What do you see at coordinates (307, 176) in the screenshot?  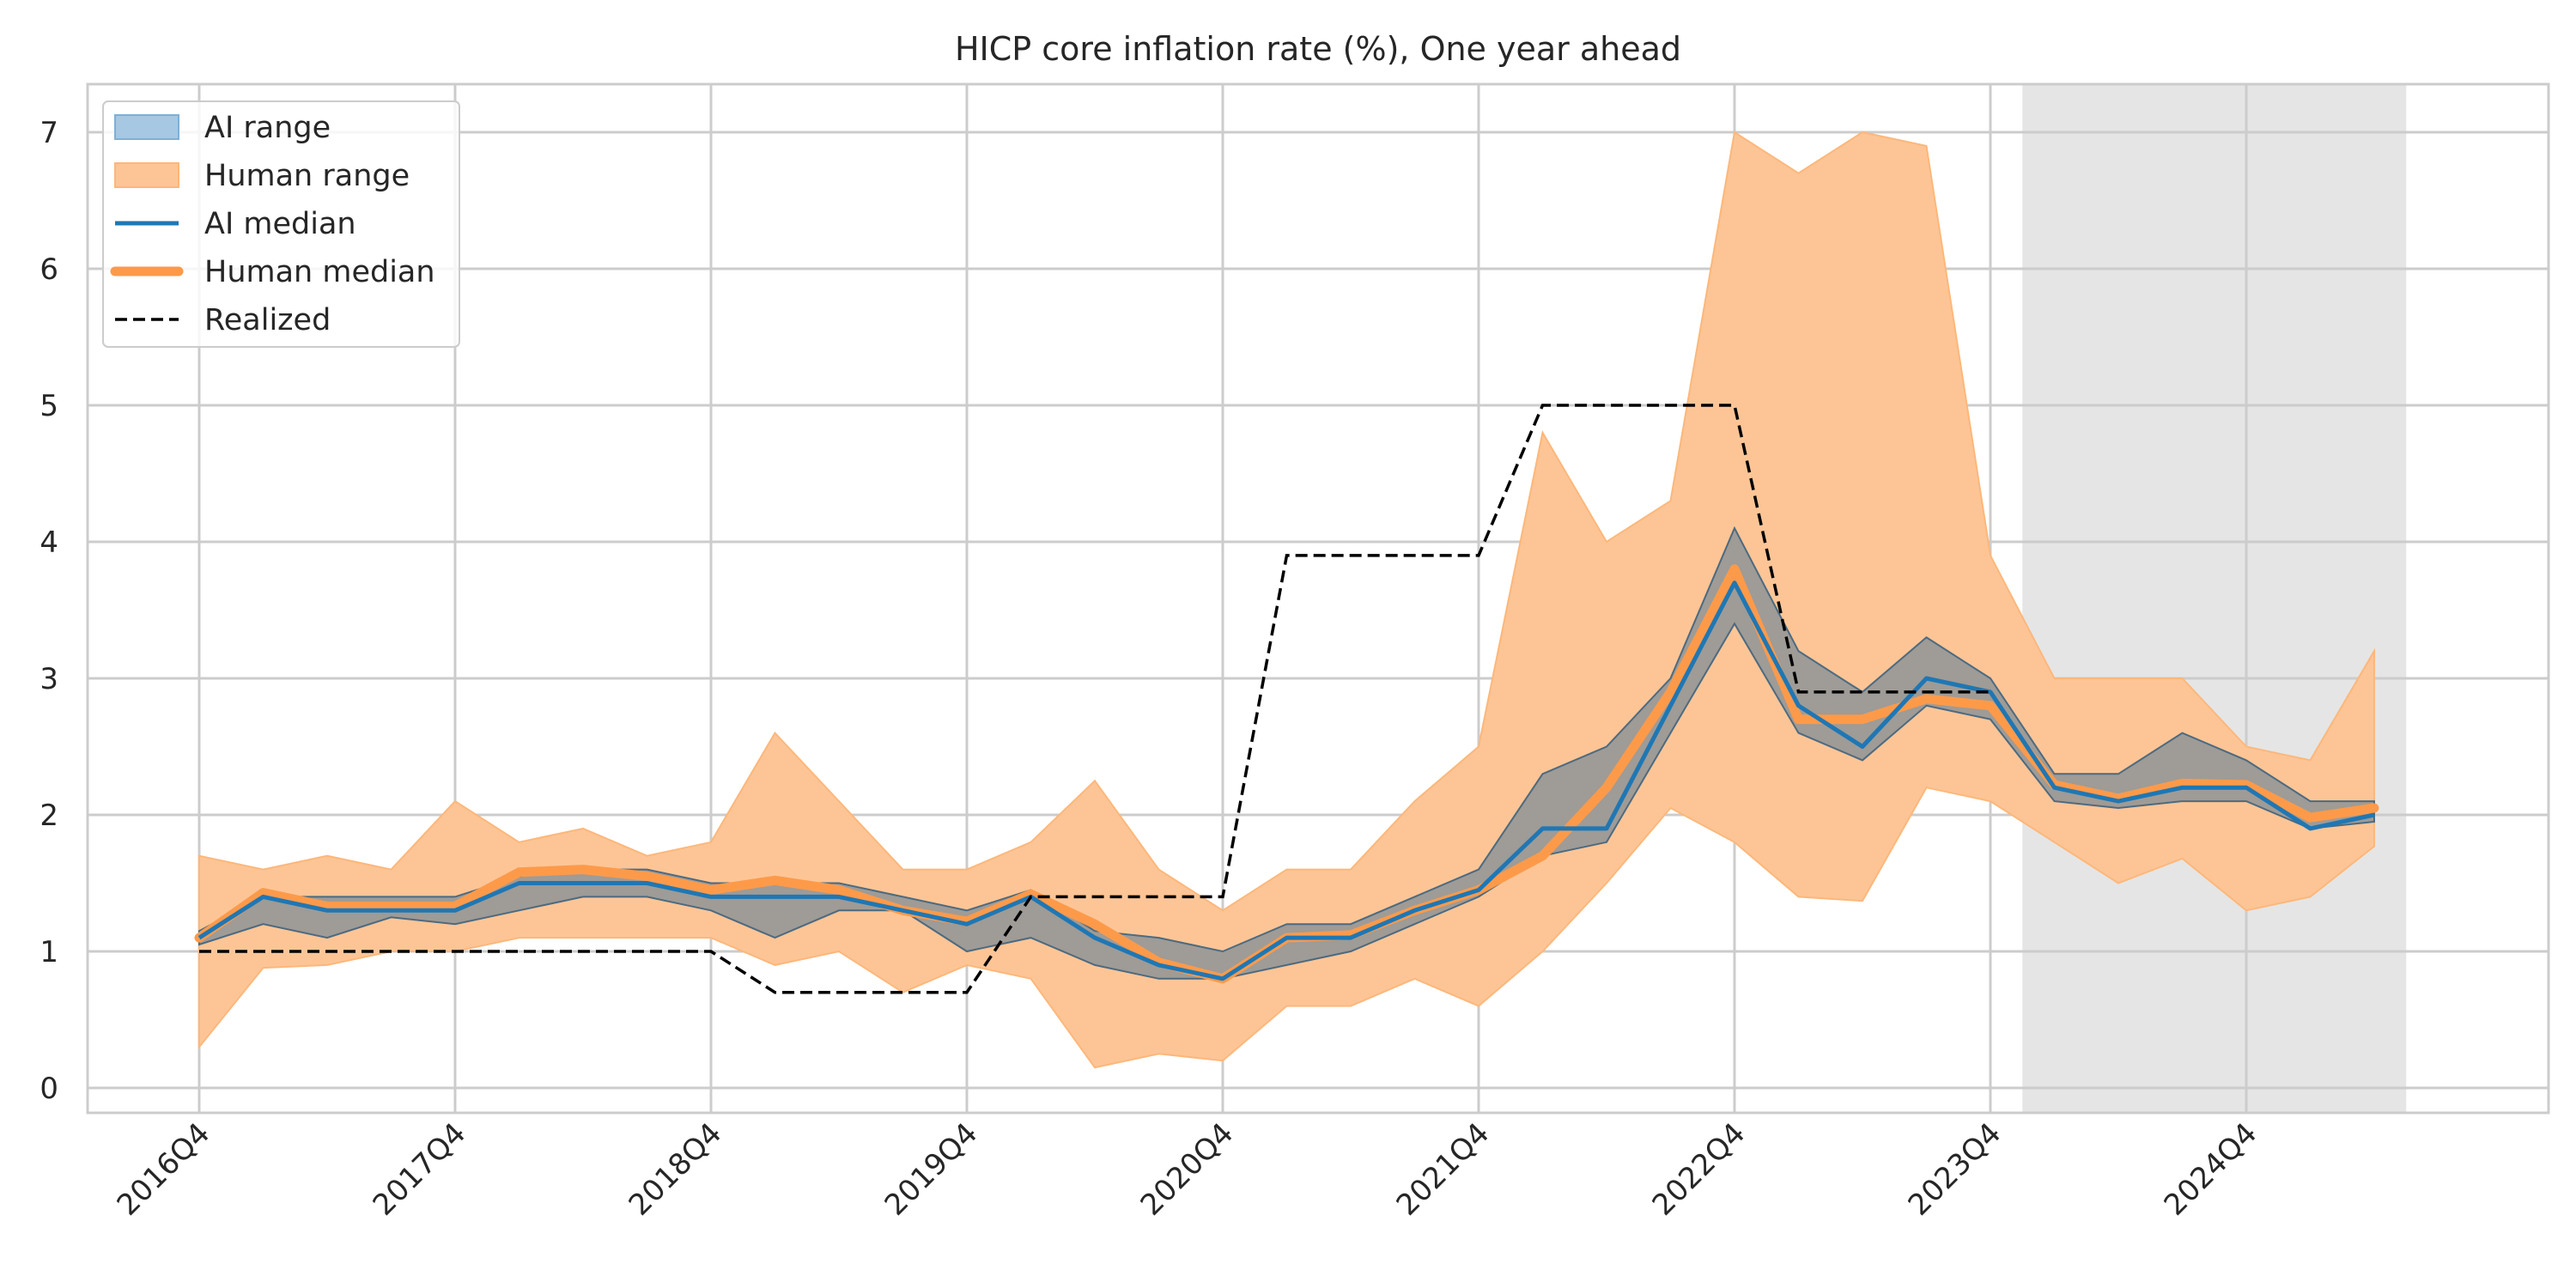 I see `legend-label-human-range: Human range` at bounding box center [307, 176].